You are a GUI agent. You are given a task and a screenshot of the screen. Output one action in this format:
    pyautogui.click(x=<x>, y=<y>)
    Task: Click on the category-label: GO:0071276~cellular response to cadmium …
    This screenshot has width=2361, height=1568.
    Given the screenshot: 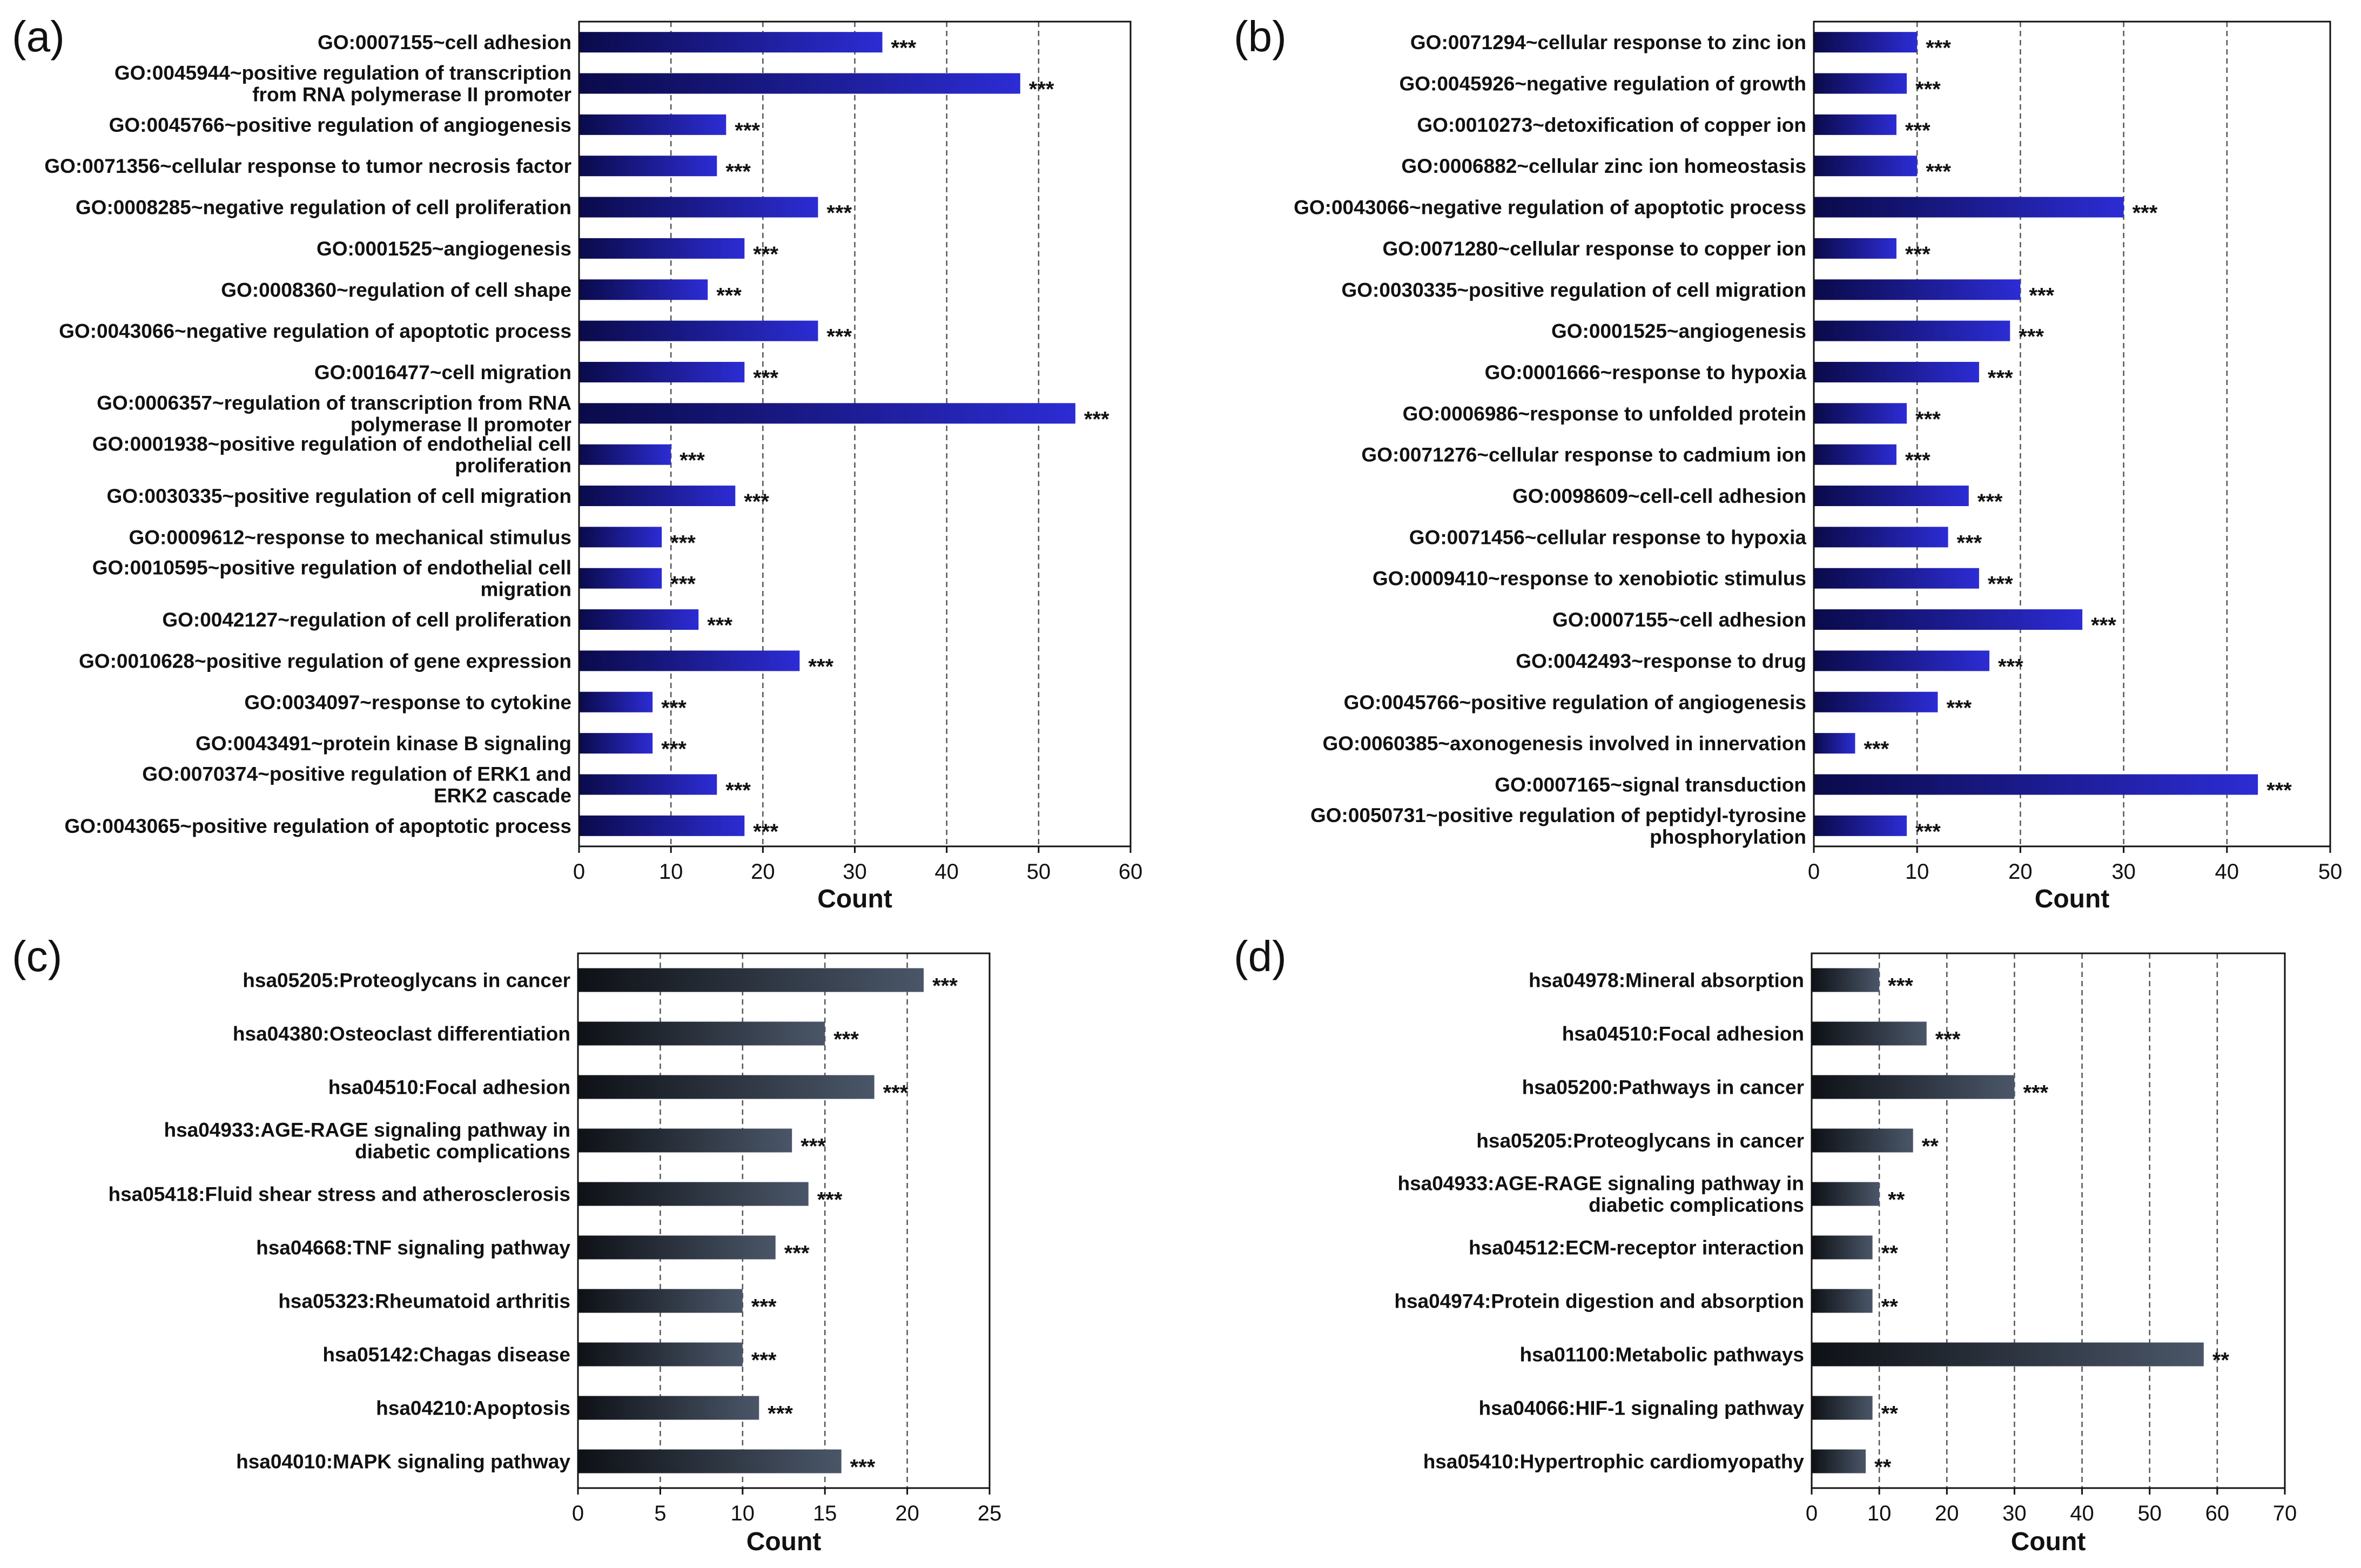 What is the action you would take?
    pyautogui.click(x=1583, y=455)
    